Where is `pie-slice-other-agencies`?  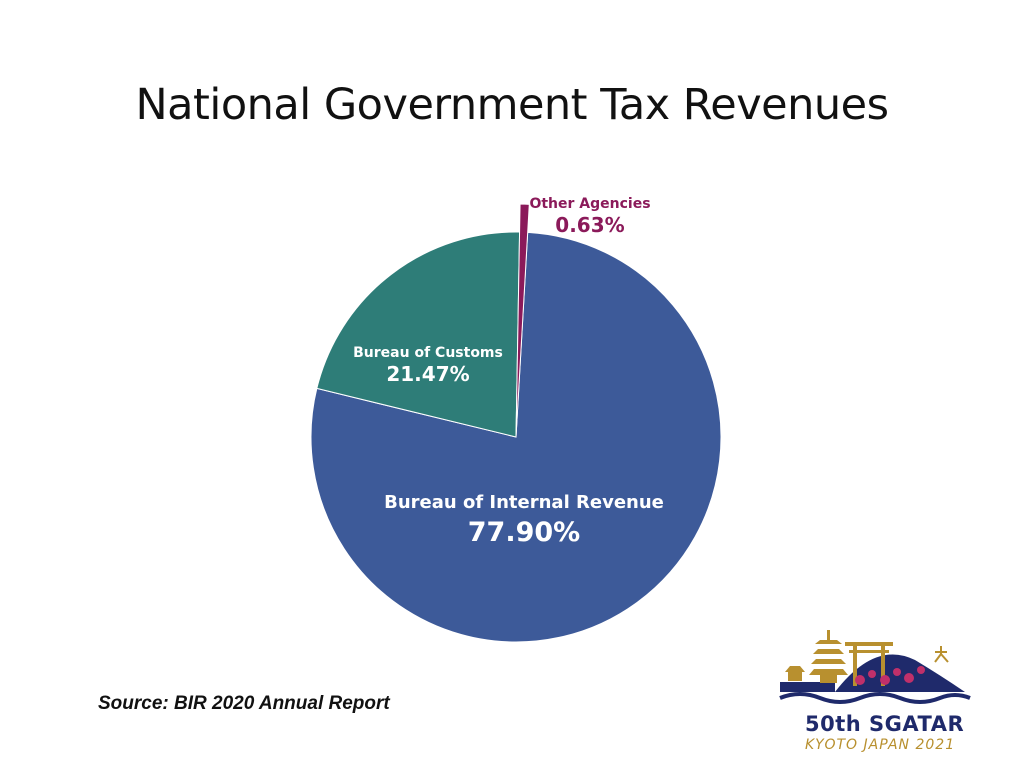 pie-slice-other-agencies is located at coordinates (522, 320).